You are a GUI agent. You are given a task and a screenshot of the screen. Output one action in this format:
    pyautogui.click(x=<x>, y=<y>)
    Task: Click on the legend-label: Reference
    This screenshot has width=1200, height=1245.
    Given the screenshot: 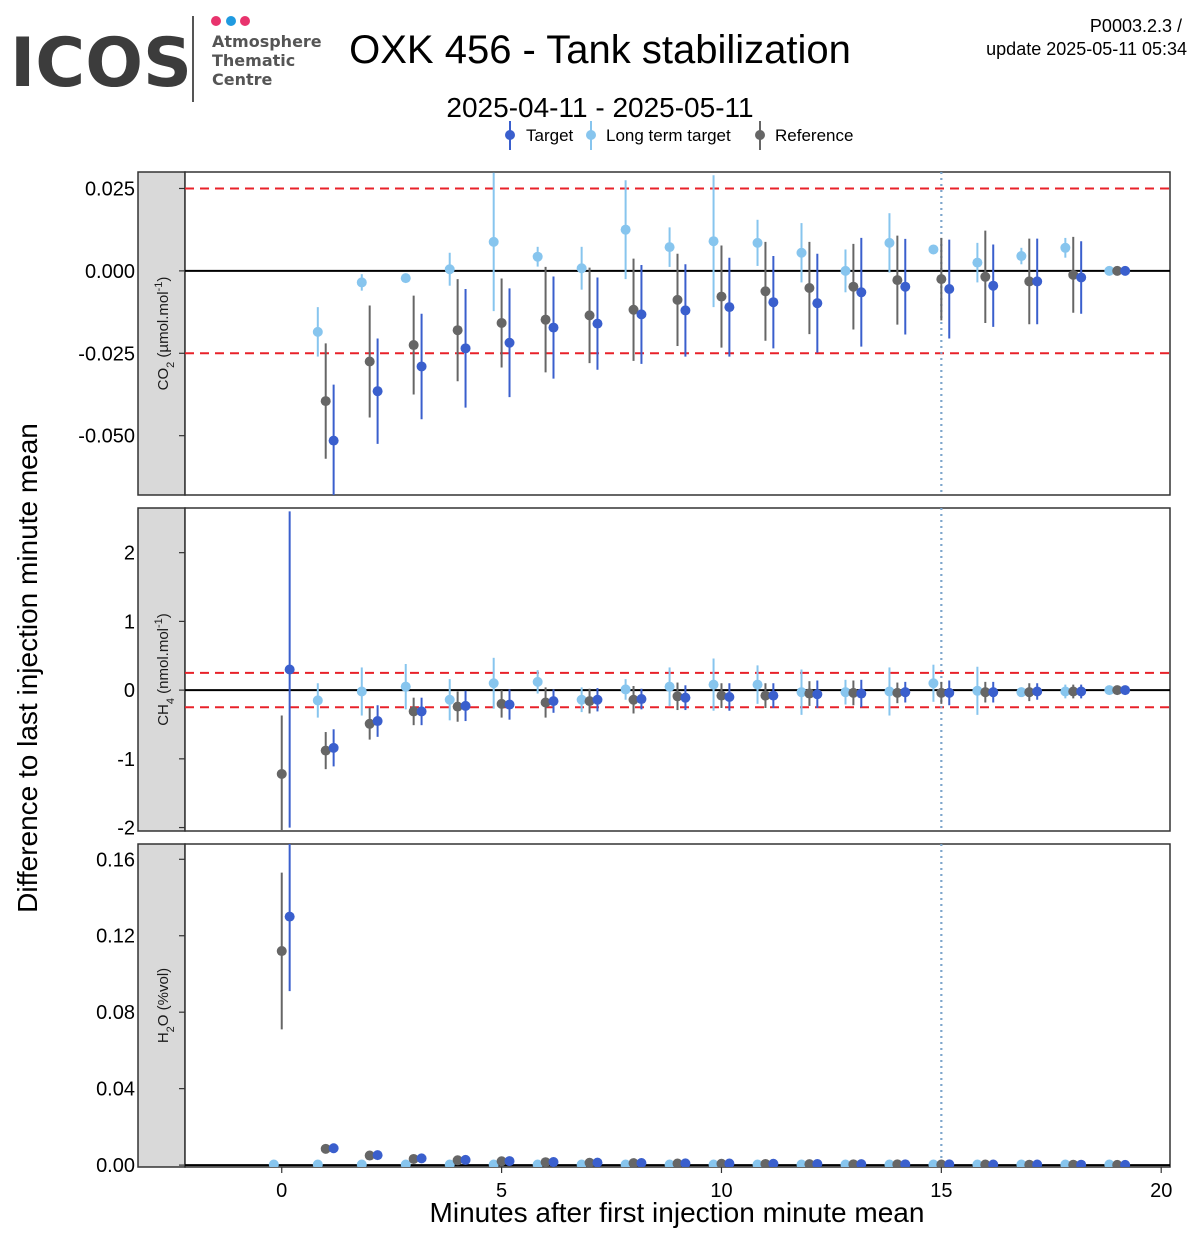 What is the action you would take?
    pyautogui.click(x=814, y=135)
    